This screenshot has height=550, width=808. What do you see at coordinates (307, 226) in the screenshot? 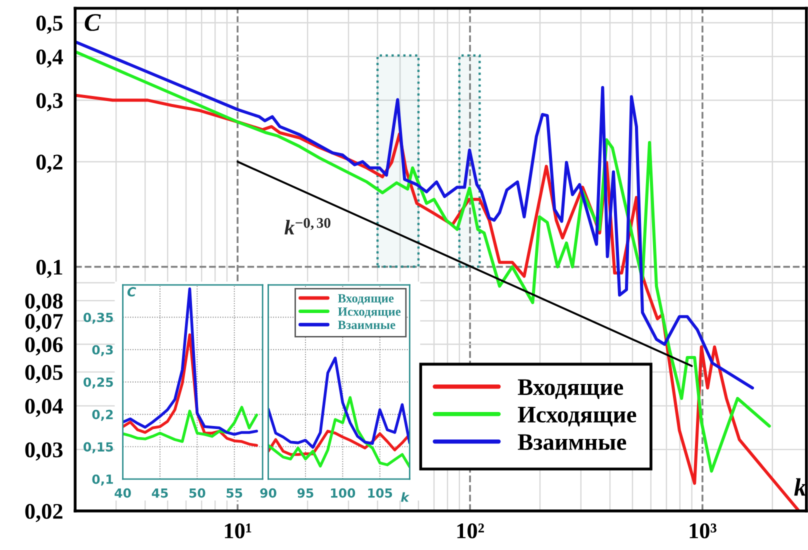
I see `annotation: k$^{−0,30}$` at bounding box center [307, 226].